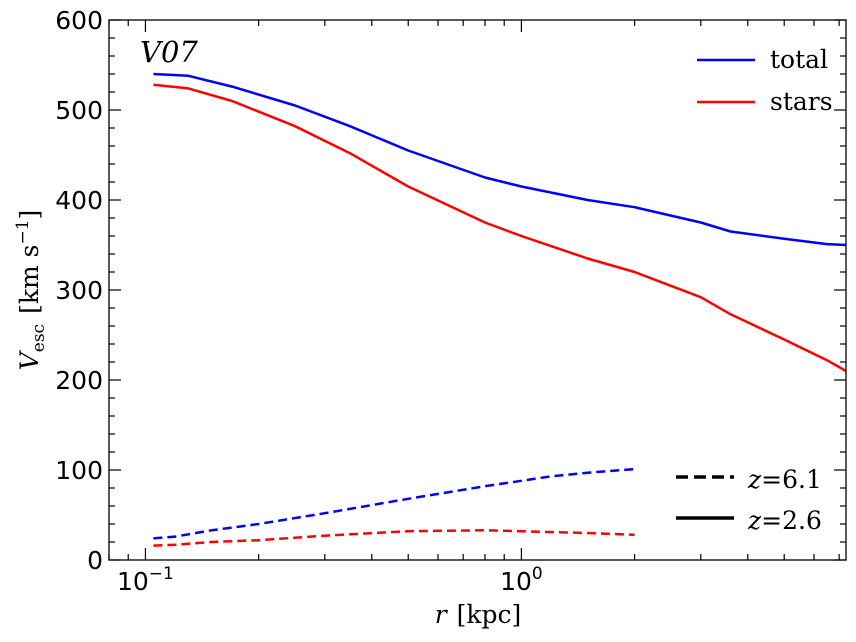  I want to click on panel-label: V07, so click(169, 52).